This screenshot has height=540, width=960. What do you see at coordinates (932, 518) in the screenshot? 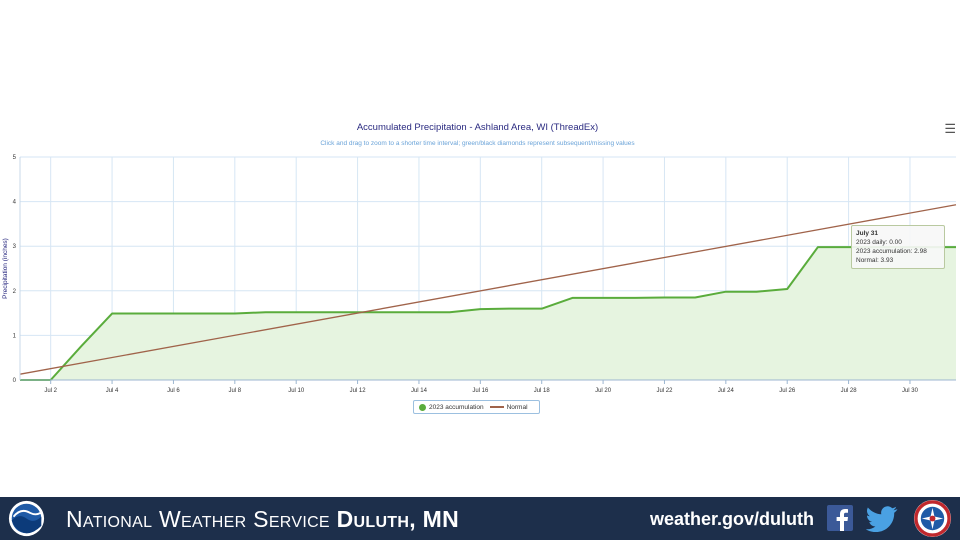
I see `nws-logo-icon` at bounding box center [932, 518].